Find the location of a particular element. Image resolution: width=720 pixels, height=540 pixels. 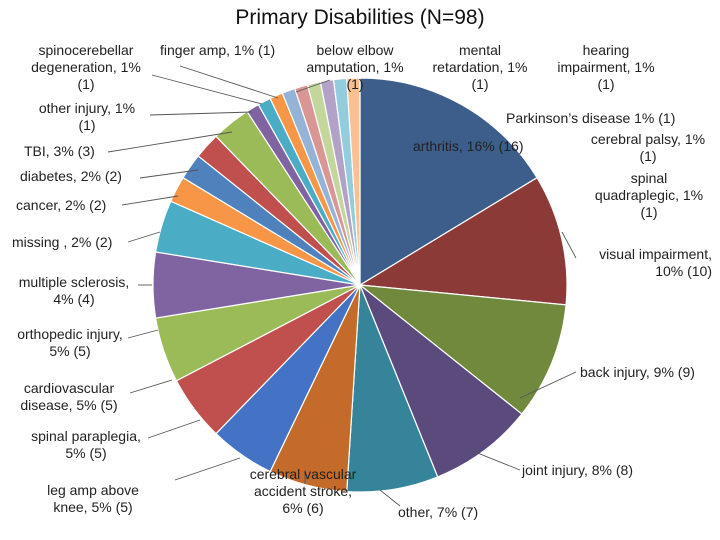

label-mental-retardation: mental retardation, 1% (1) is located at coordinates (480, 67).